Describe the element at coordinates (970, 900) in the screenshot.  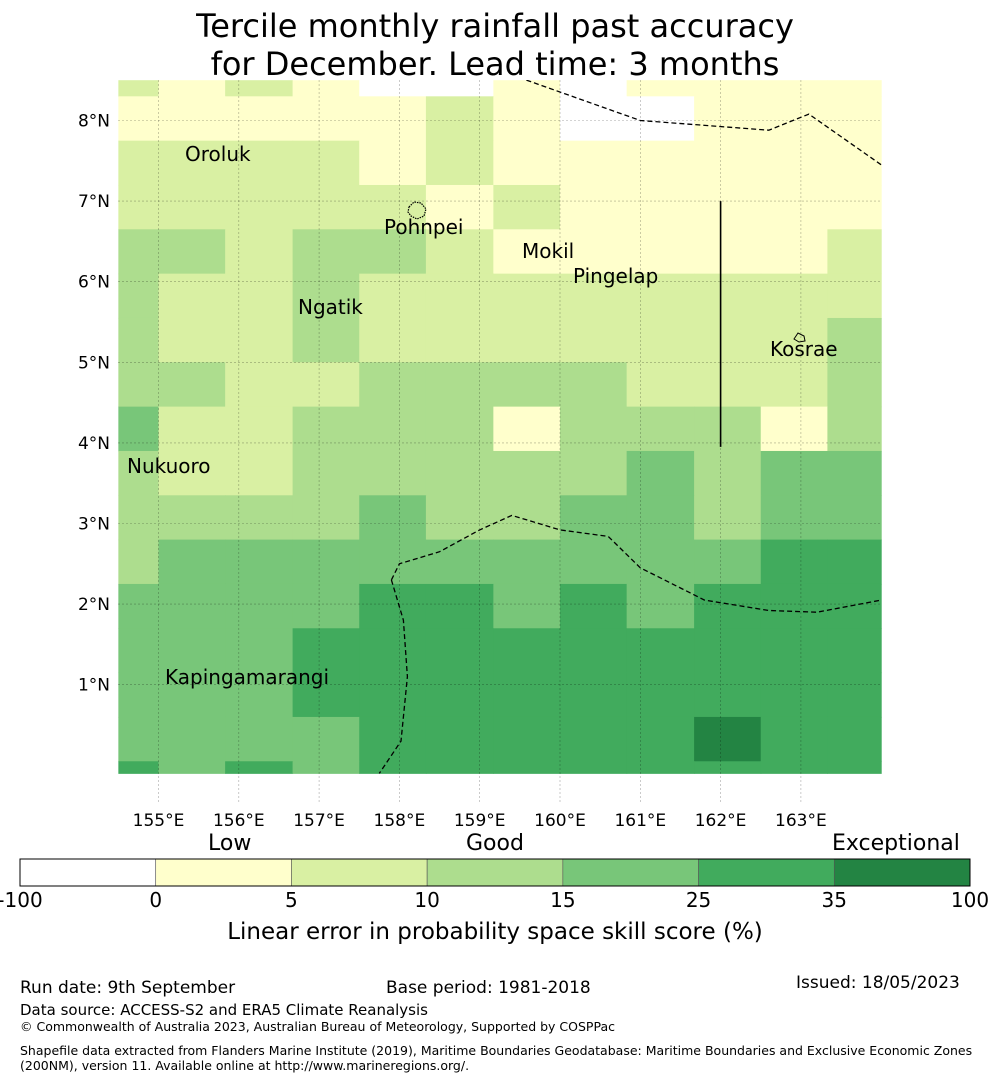
I see `colorbar-tick-label: 100` at that location.